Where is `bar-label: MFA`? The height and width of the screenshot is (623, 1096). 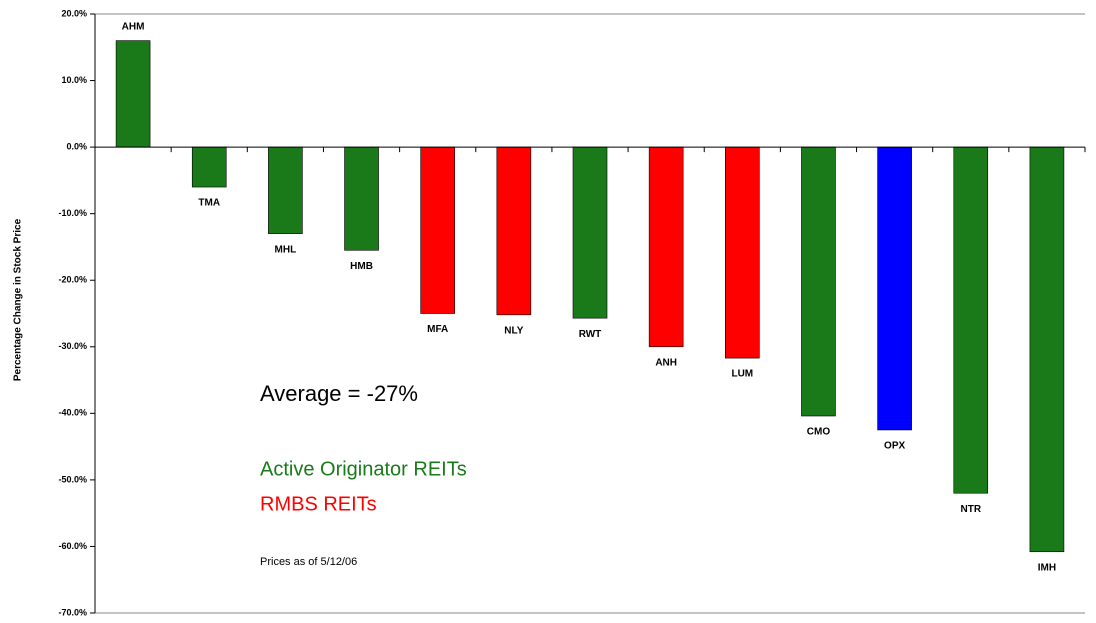
bar-label: MFA is located at coordinates (437, 329).